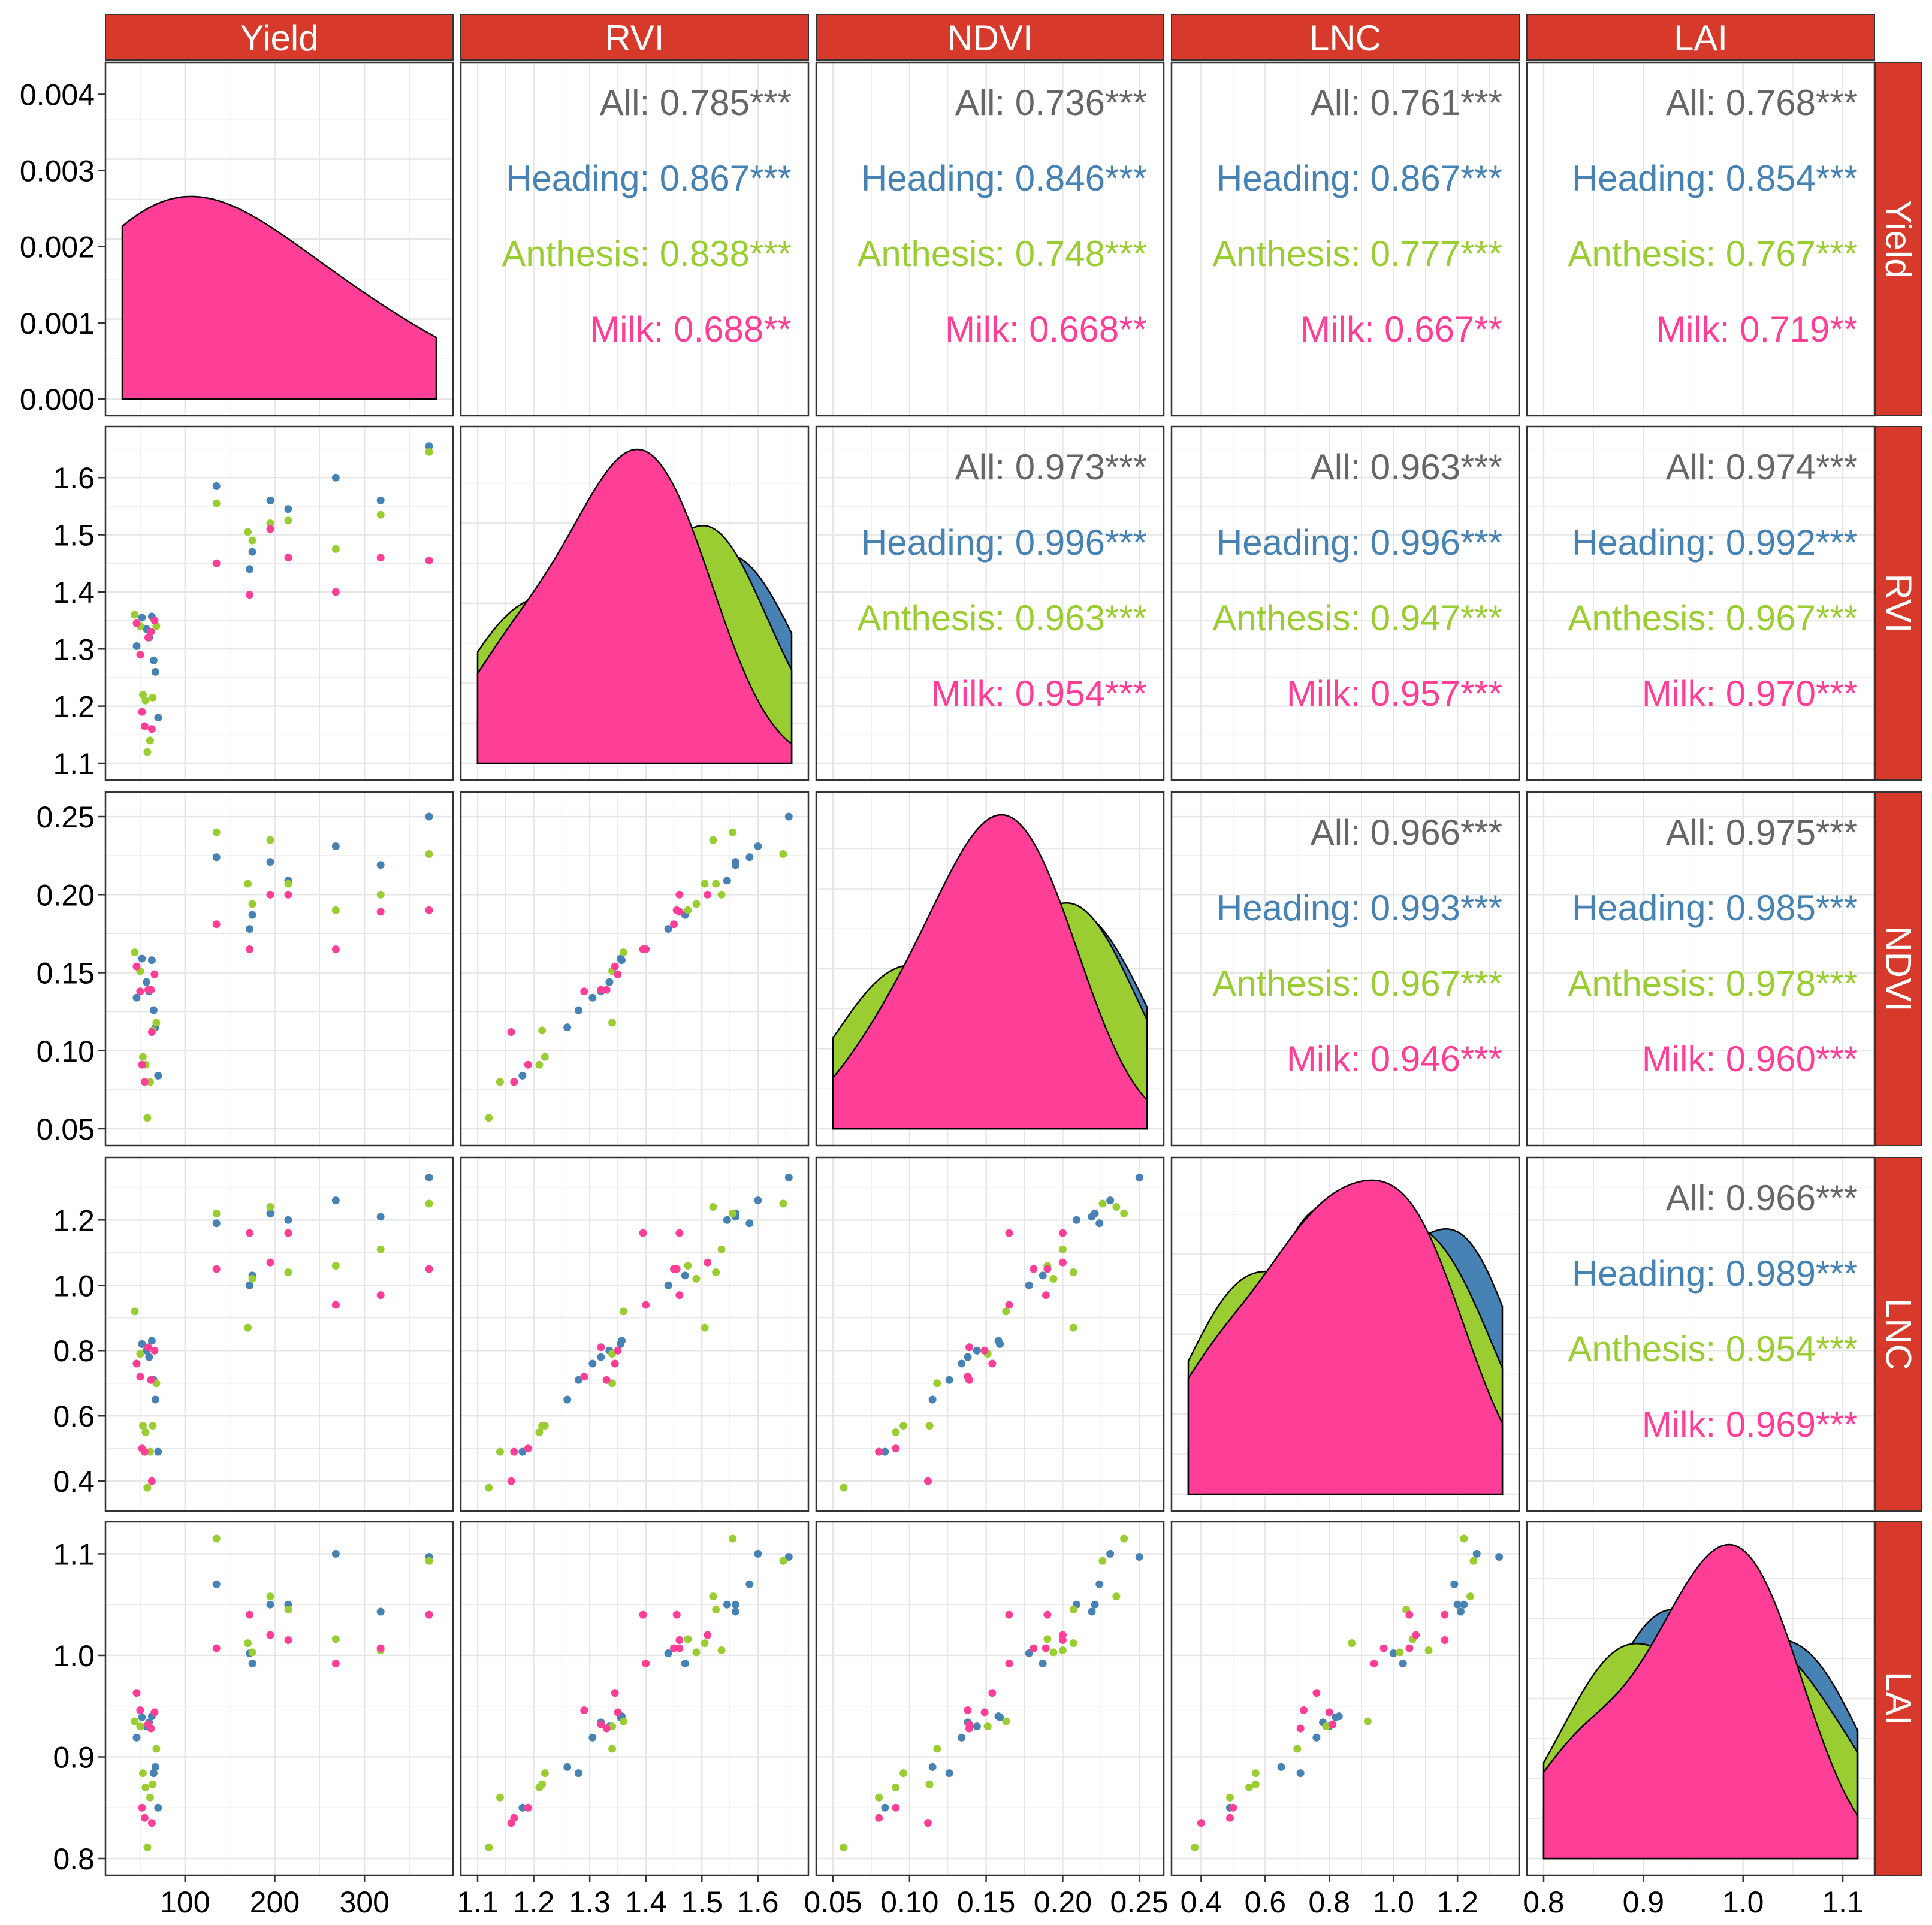 The width and height of the screenshot is (1932, 1925). Describe the element at coordinates (1051, 467) in the screenshot. I see `corr-all-label: All: 0.973***` at that location.